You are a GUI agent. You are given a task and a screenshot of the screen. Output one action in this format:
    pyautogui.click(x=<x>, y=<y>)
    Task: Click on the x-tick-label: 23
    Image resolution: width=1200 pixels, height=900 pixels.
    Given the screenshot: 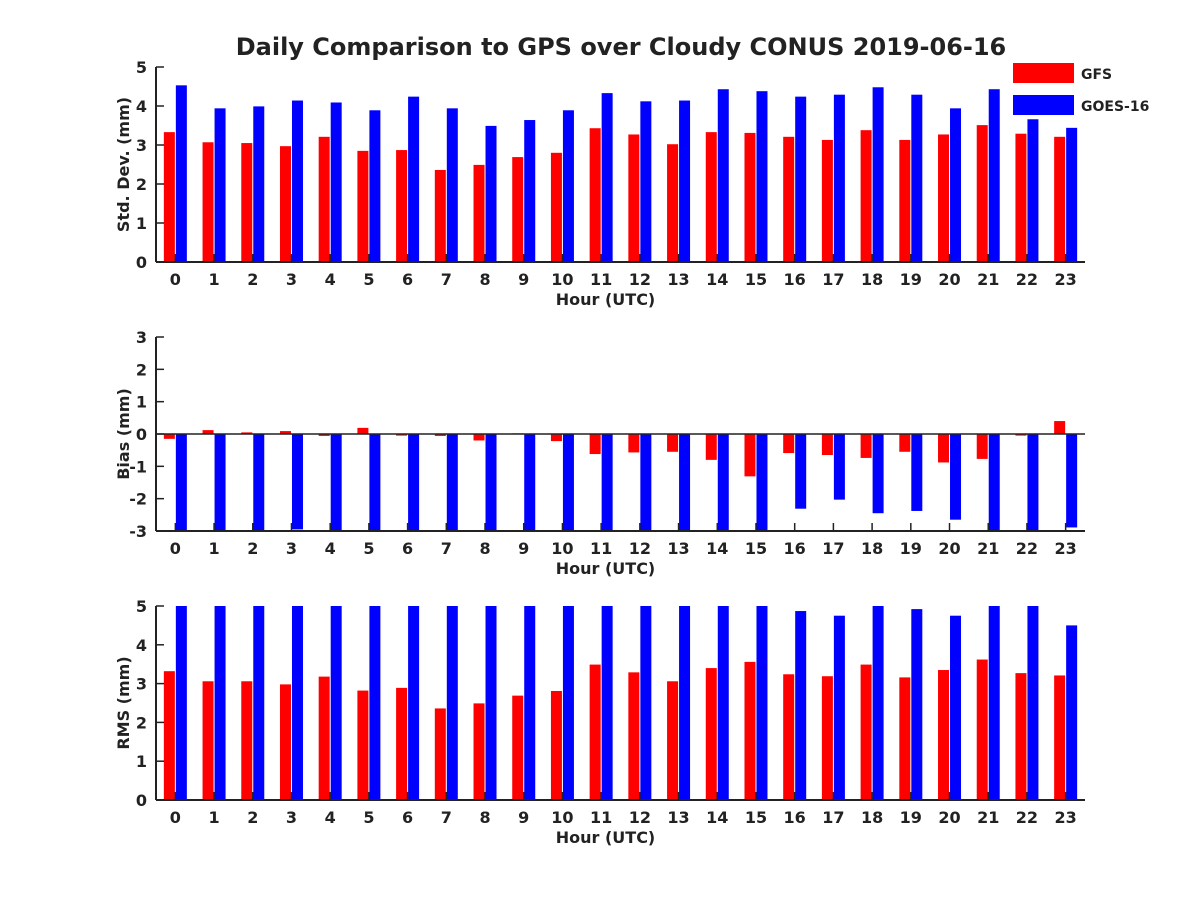 What is the action you would take?
    pyautogui.click(x=1066, y=548)
    